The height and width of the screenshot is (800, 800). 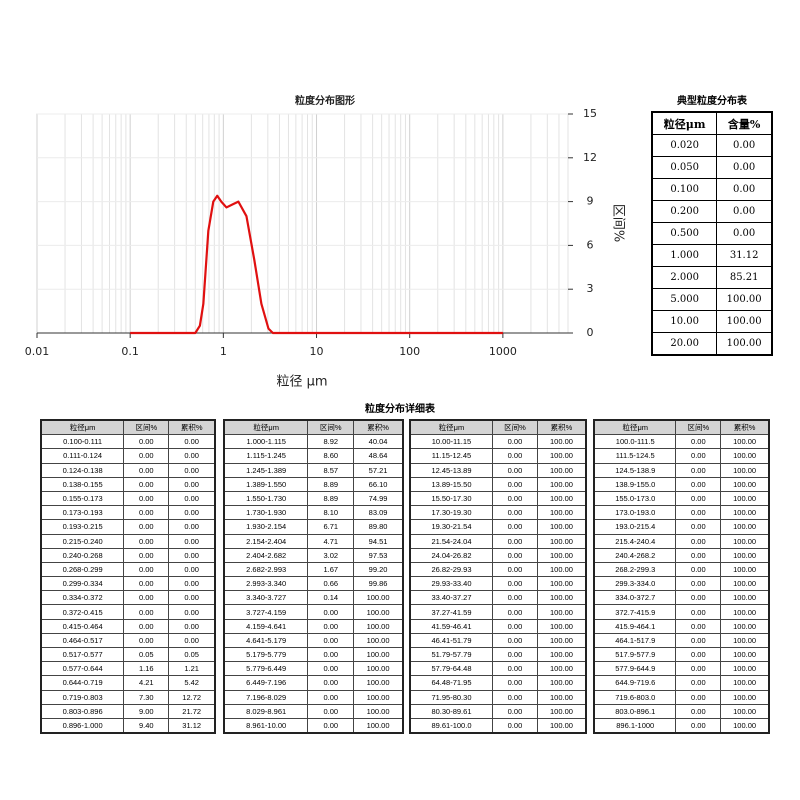 I want to click on table-cell: 9.40, so click(x=146, y=725).